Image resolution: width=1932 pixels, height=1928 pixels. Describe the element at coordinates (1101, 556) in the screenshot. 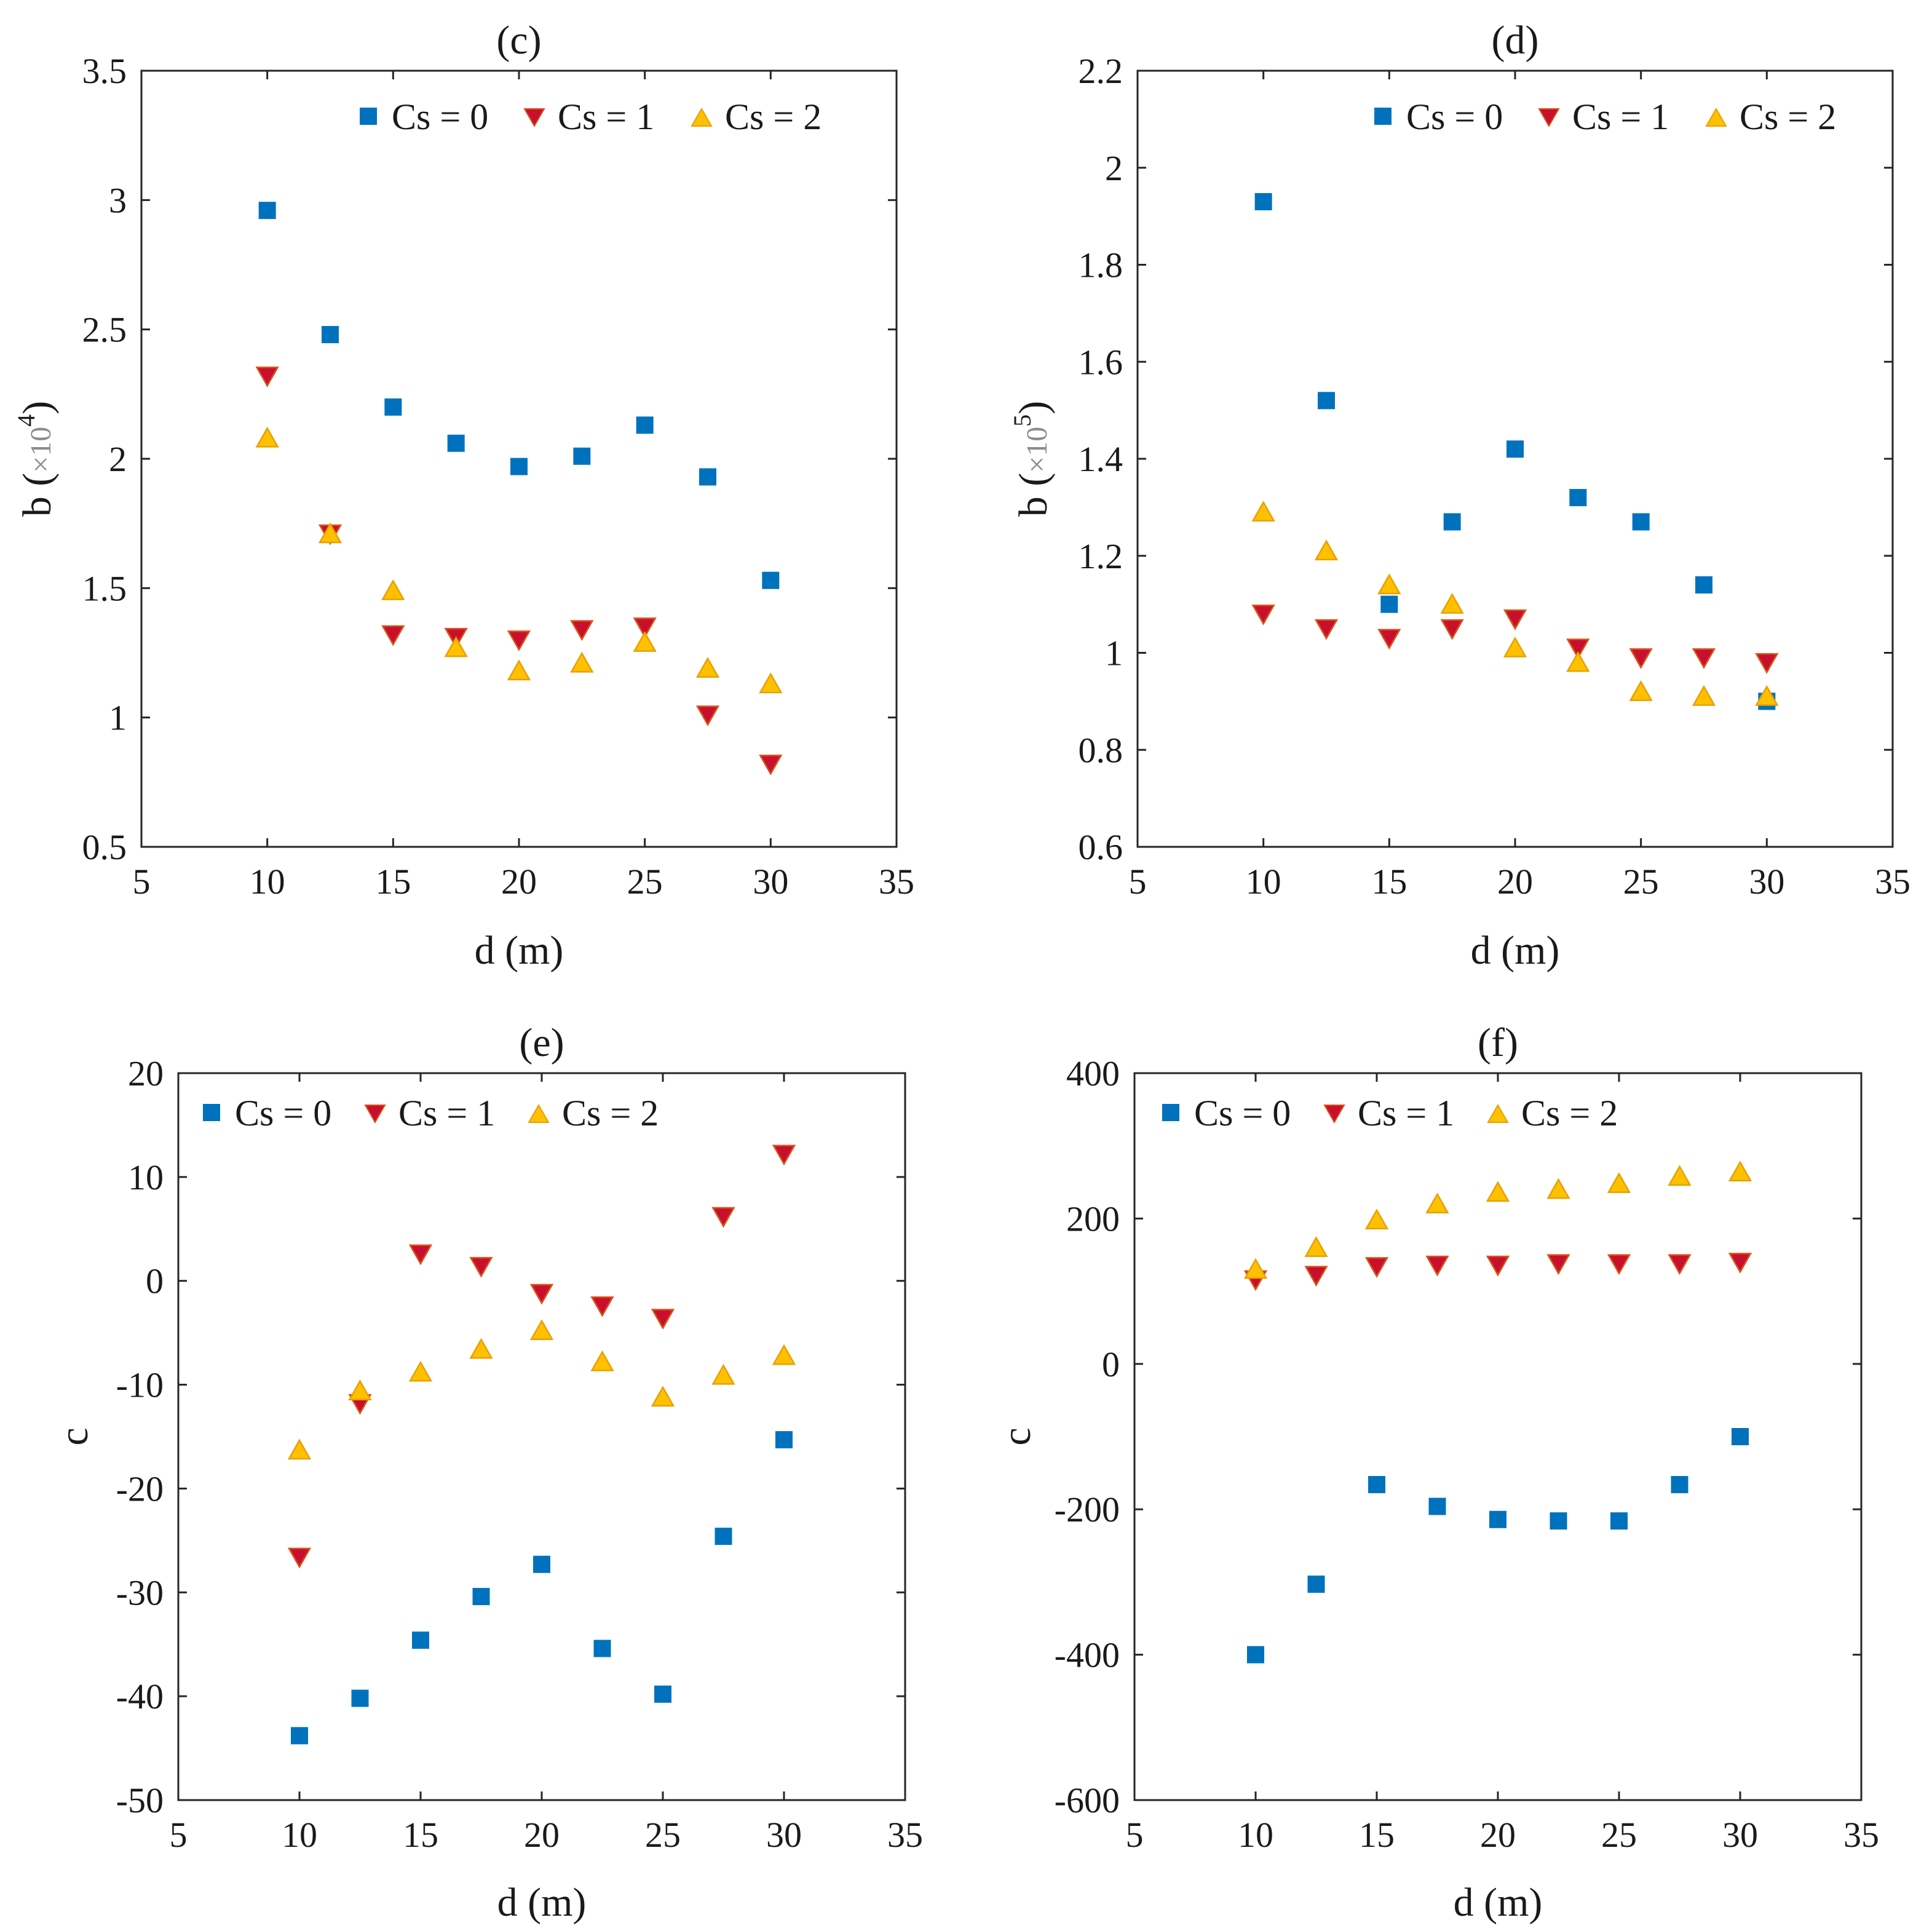

I see `y-tick-label: 1.2` at that location.